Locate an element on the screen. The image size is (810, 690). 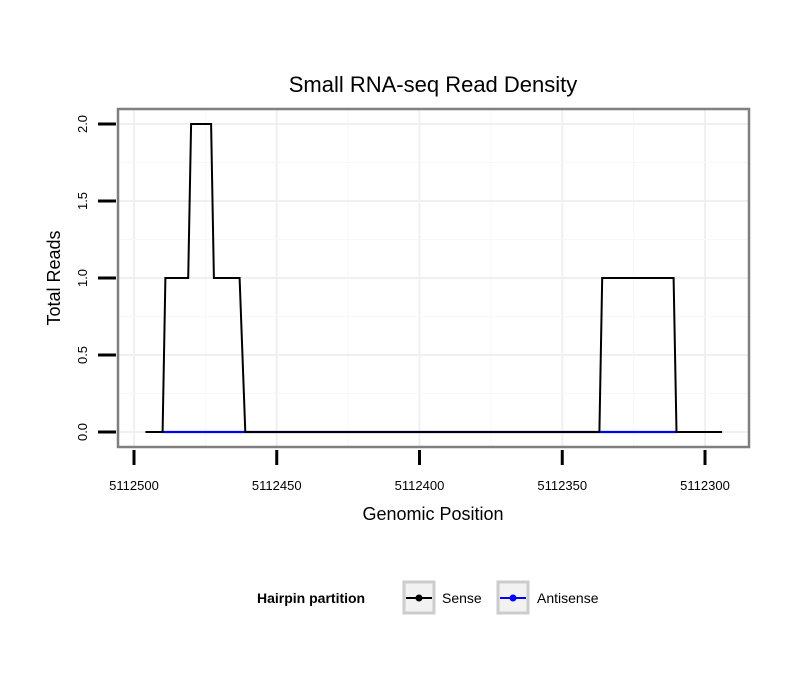
y-axis-title: Total Reads is located at coordinates (54, 277).